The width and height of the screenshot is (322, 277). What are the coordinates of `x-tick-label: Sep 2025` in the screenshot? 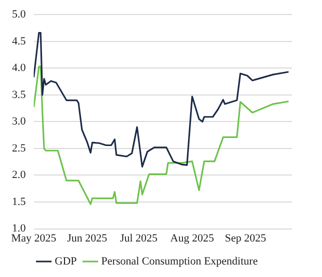 It's located at (245, 238).